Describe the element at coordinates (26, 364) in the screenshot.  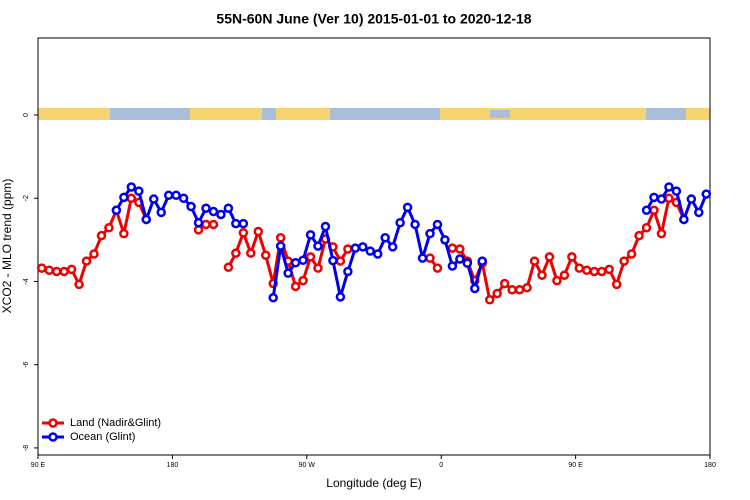
I see `y-tick-label: -6` at that location.